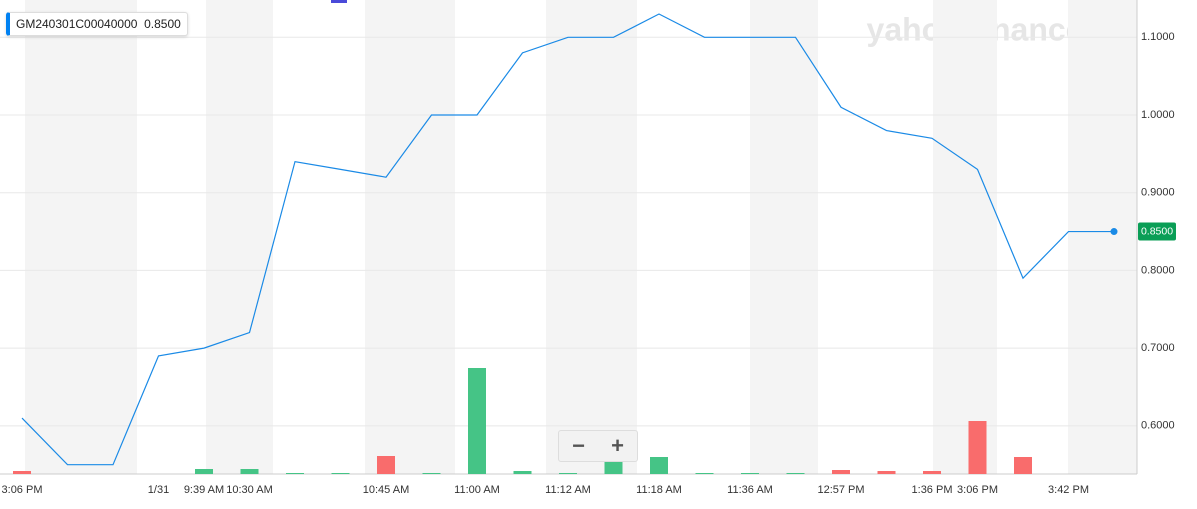 Image resolution: width=1197 pixels, height=509 pixels. What do you see at coordinates (1158, 115) in the screenshot?
I see `y-tick-label: 1.0000` at bounding box center [1158, 115].